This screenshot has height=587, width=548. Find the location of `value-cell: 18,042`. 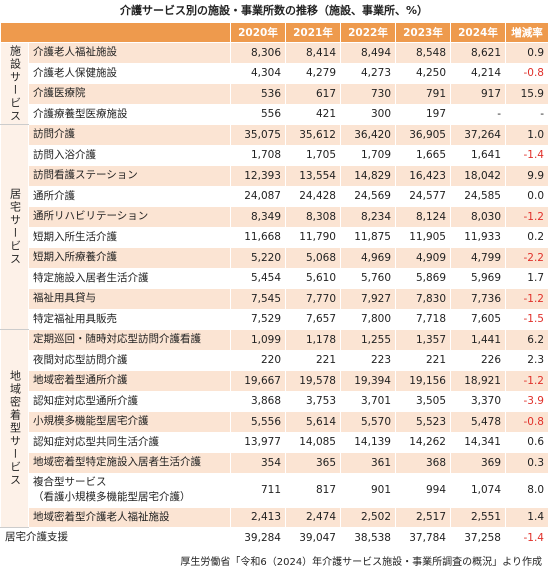

value-cell: 18,042 is located at coordinates (478, 176).